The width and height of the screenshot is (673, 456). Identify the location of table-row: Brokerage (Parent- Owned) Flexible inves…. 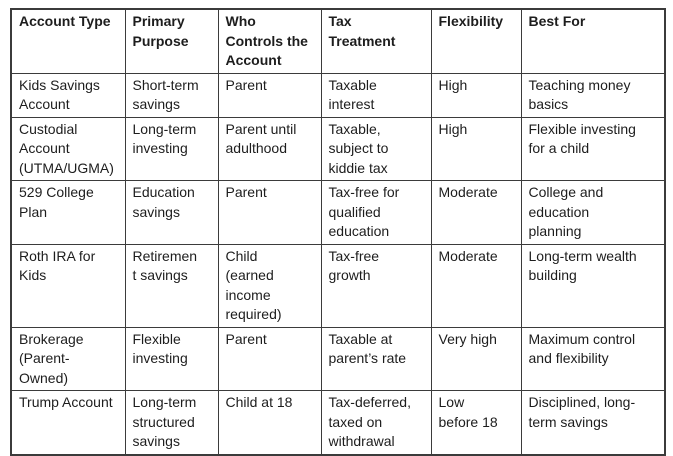
(338, 358).